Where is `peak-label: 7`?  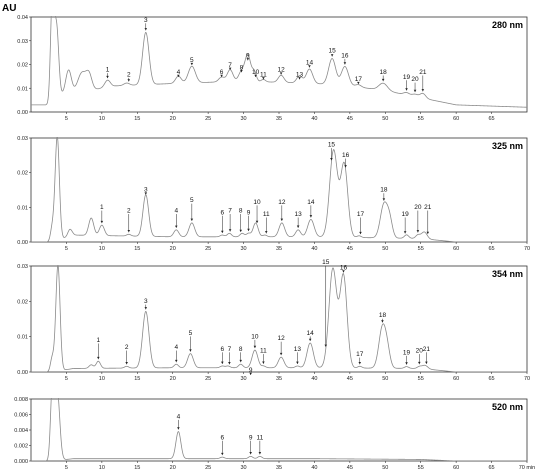 peak-label: 7 is located at coordinates (230, 211).